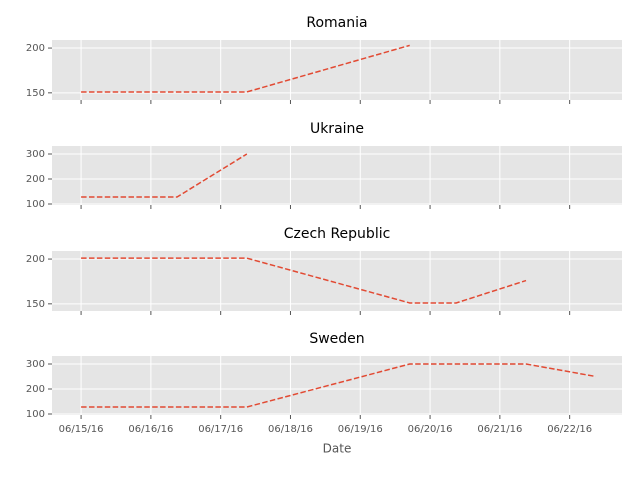  Describe the element at coordinates (569, 429) in the screenshot. I see `x-tick-label: 06/22/16` at that location.